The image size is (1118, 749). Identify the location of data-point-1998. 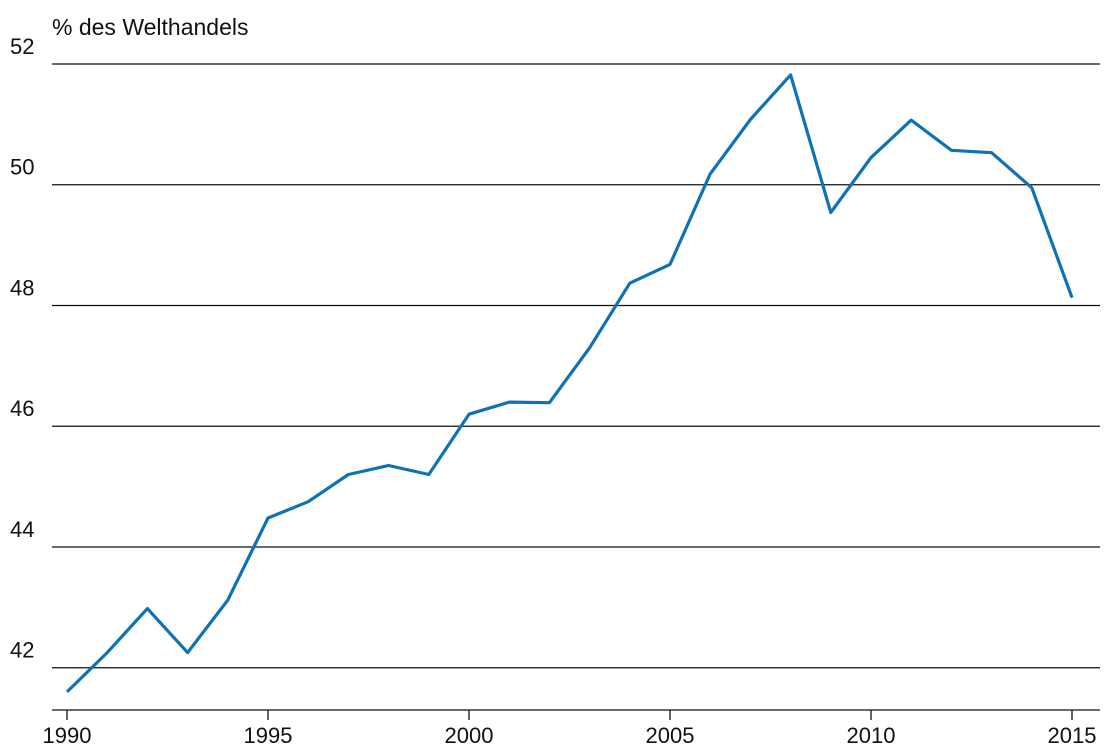
(389, 465).